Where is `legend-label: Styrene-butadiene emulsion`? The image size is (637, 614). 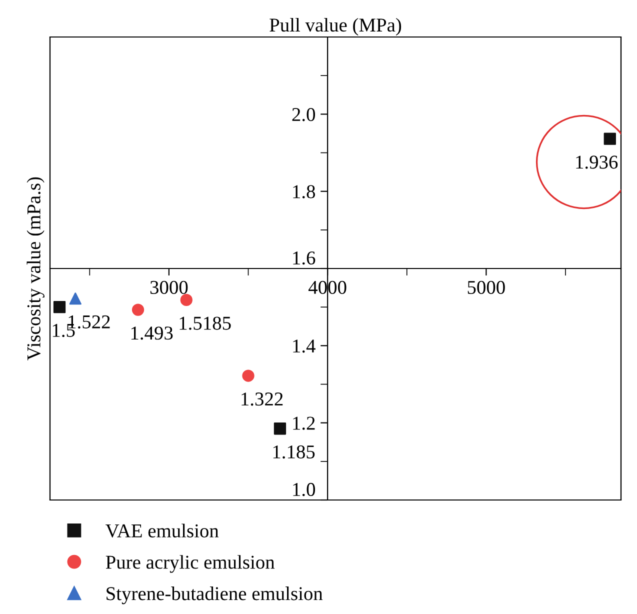
legend-label: Styrene-butadiene emulsion is located at coordinates (214, 595).